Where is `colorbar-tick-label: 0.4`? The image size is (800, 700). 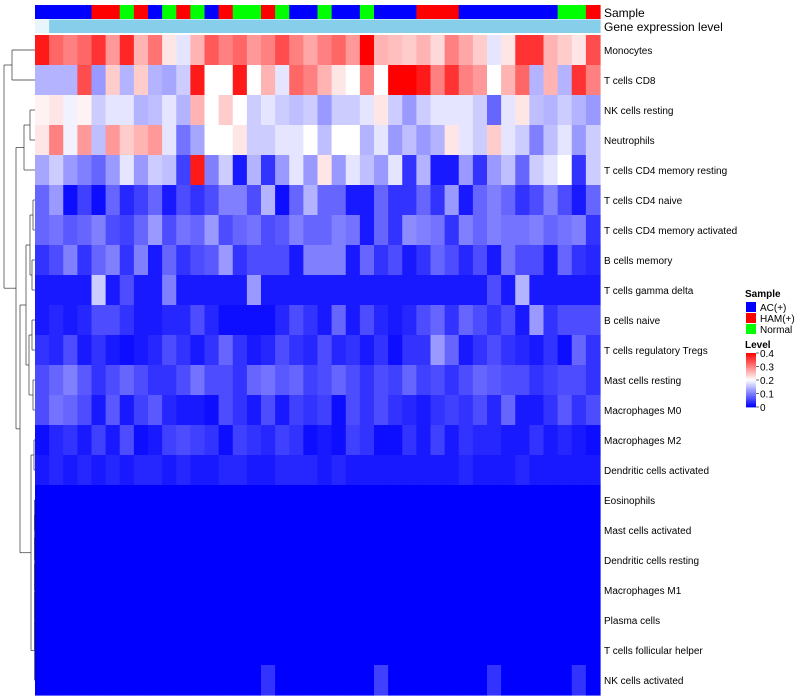
colorbar-tick-label: 0.4 is located at coordinates (767, 354).